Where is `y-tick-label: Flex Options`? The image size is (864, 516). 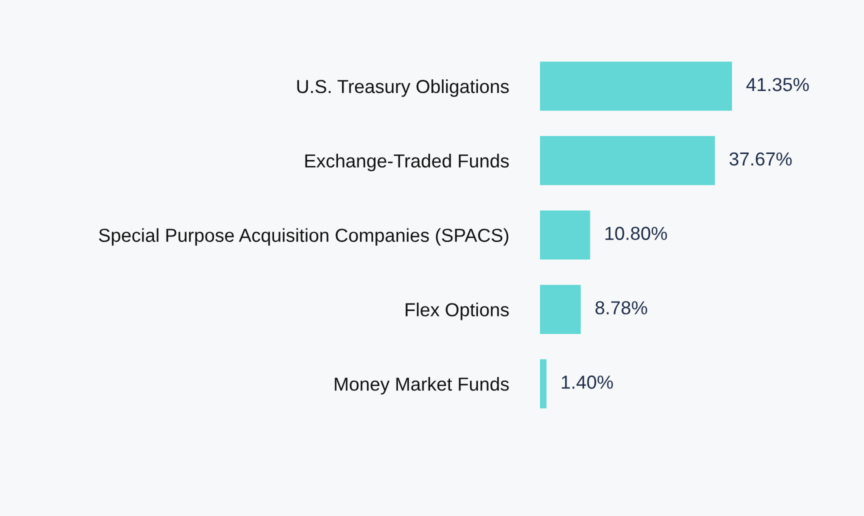
y-tick-label: Flex Options is located at coordinates (457, 311).